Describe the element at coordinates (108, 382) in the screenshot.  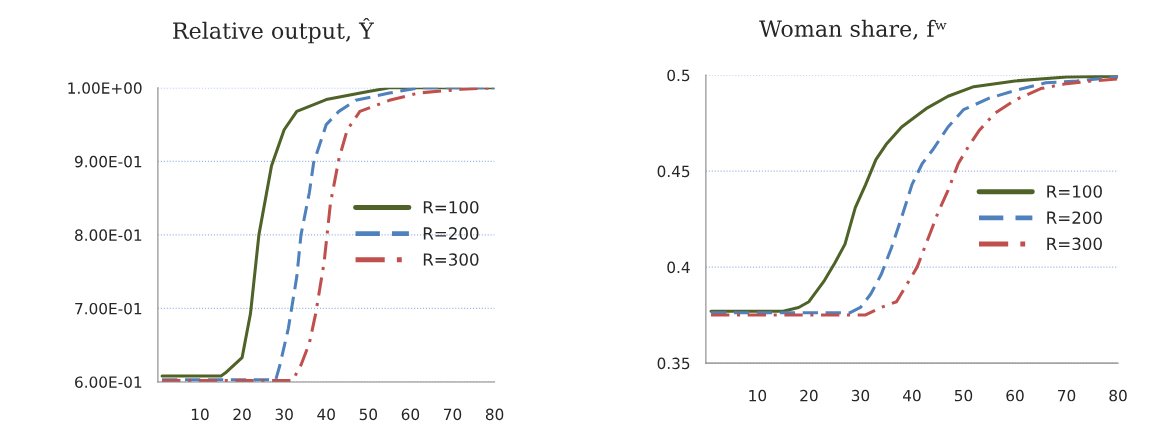
I see `y-tick-label: 6.00E-01` at that location.